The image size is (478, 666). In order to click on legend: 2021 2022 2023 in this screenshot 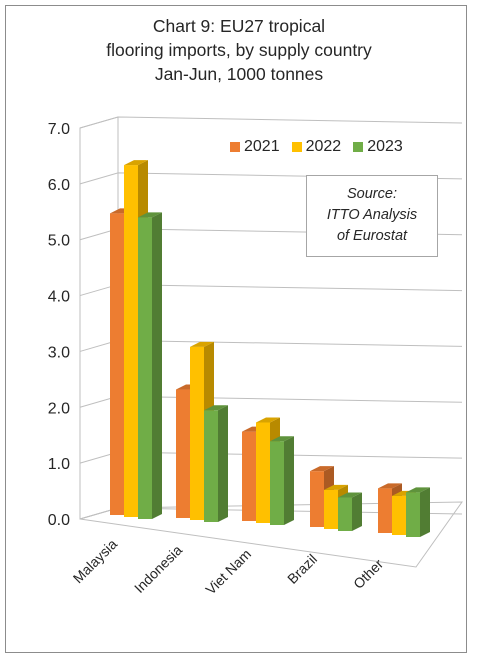, I will do `click(316, 147)`.